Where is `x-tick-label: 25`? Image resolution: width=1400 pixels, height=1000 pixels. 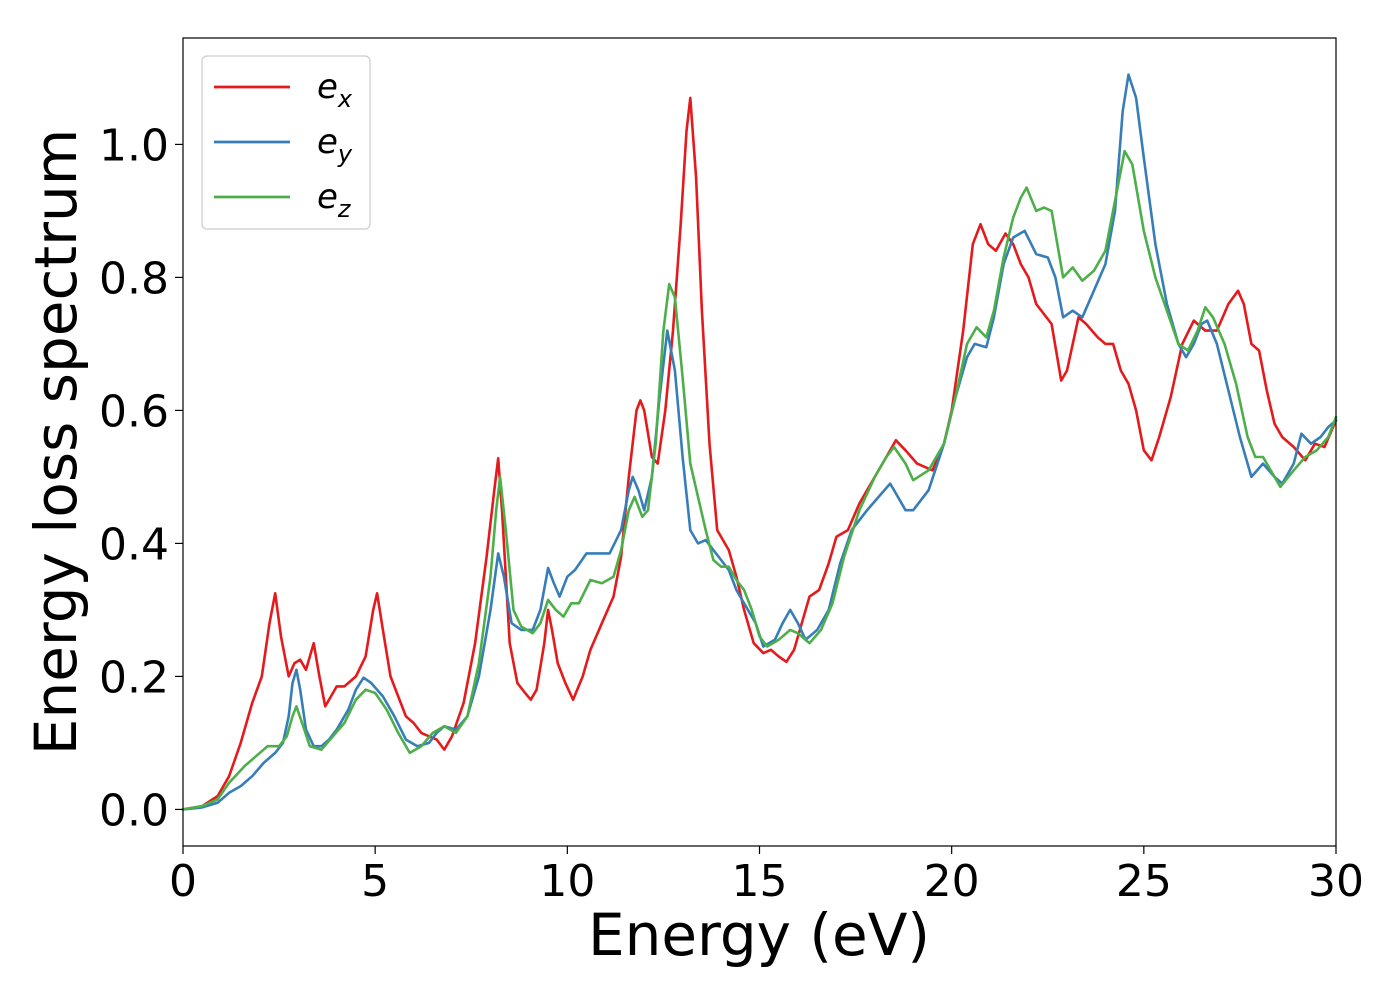 x-tick-label: 25 is located at coordinates (1144, 881).